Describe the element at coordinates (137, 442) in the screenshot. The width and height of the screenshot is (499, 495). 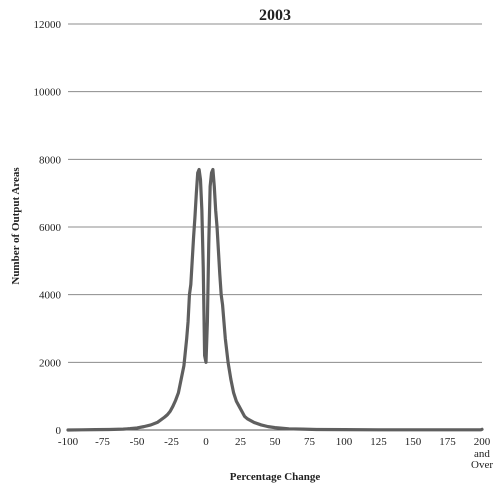
I see `x-tick-label: -50` at that location.